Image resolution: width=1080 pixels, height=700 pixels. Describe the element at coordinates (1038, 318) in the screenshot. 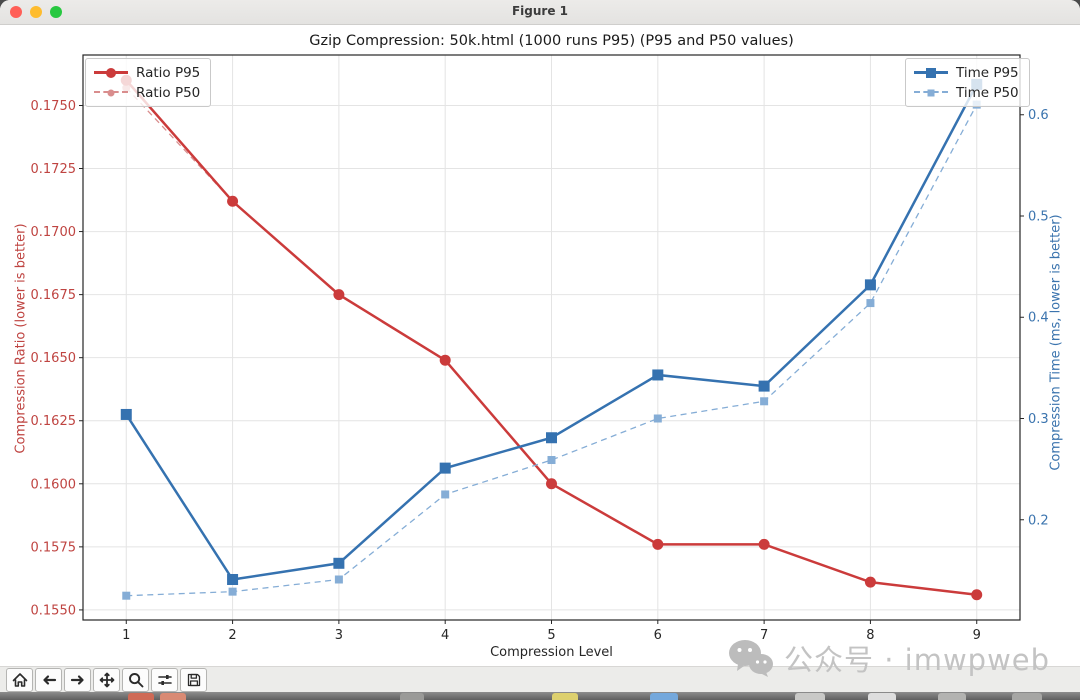

I see `tick-label-y-right: 0.4` at that location.